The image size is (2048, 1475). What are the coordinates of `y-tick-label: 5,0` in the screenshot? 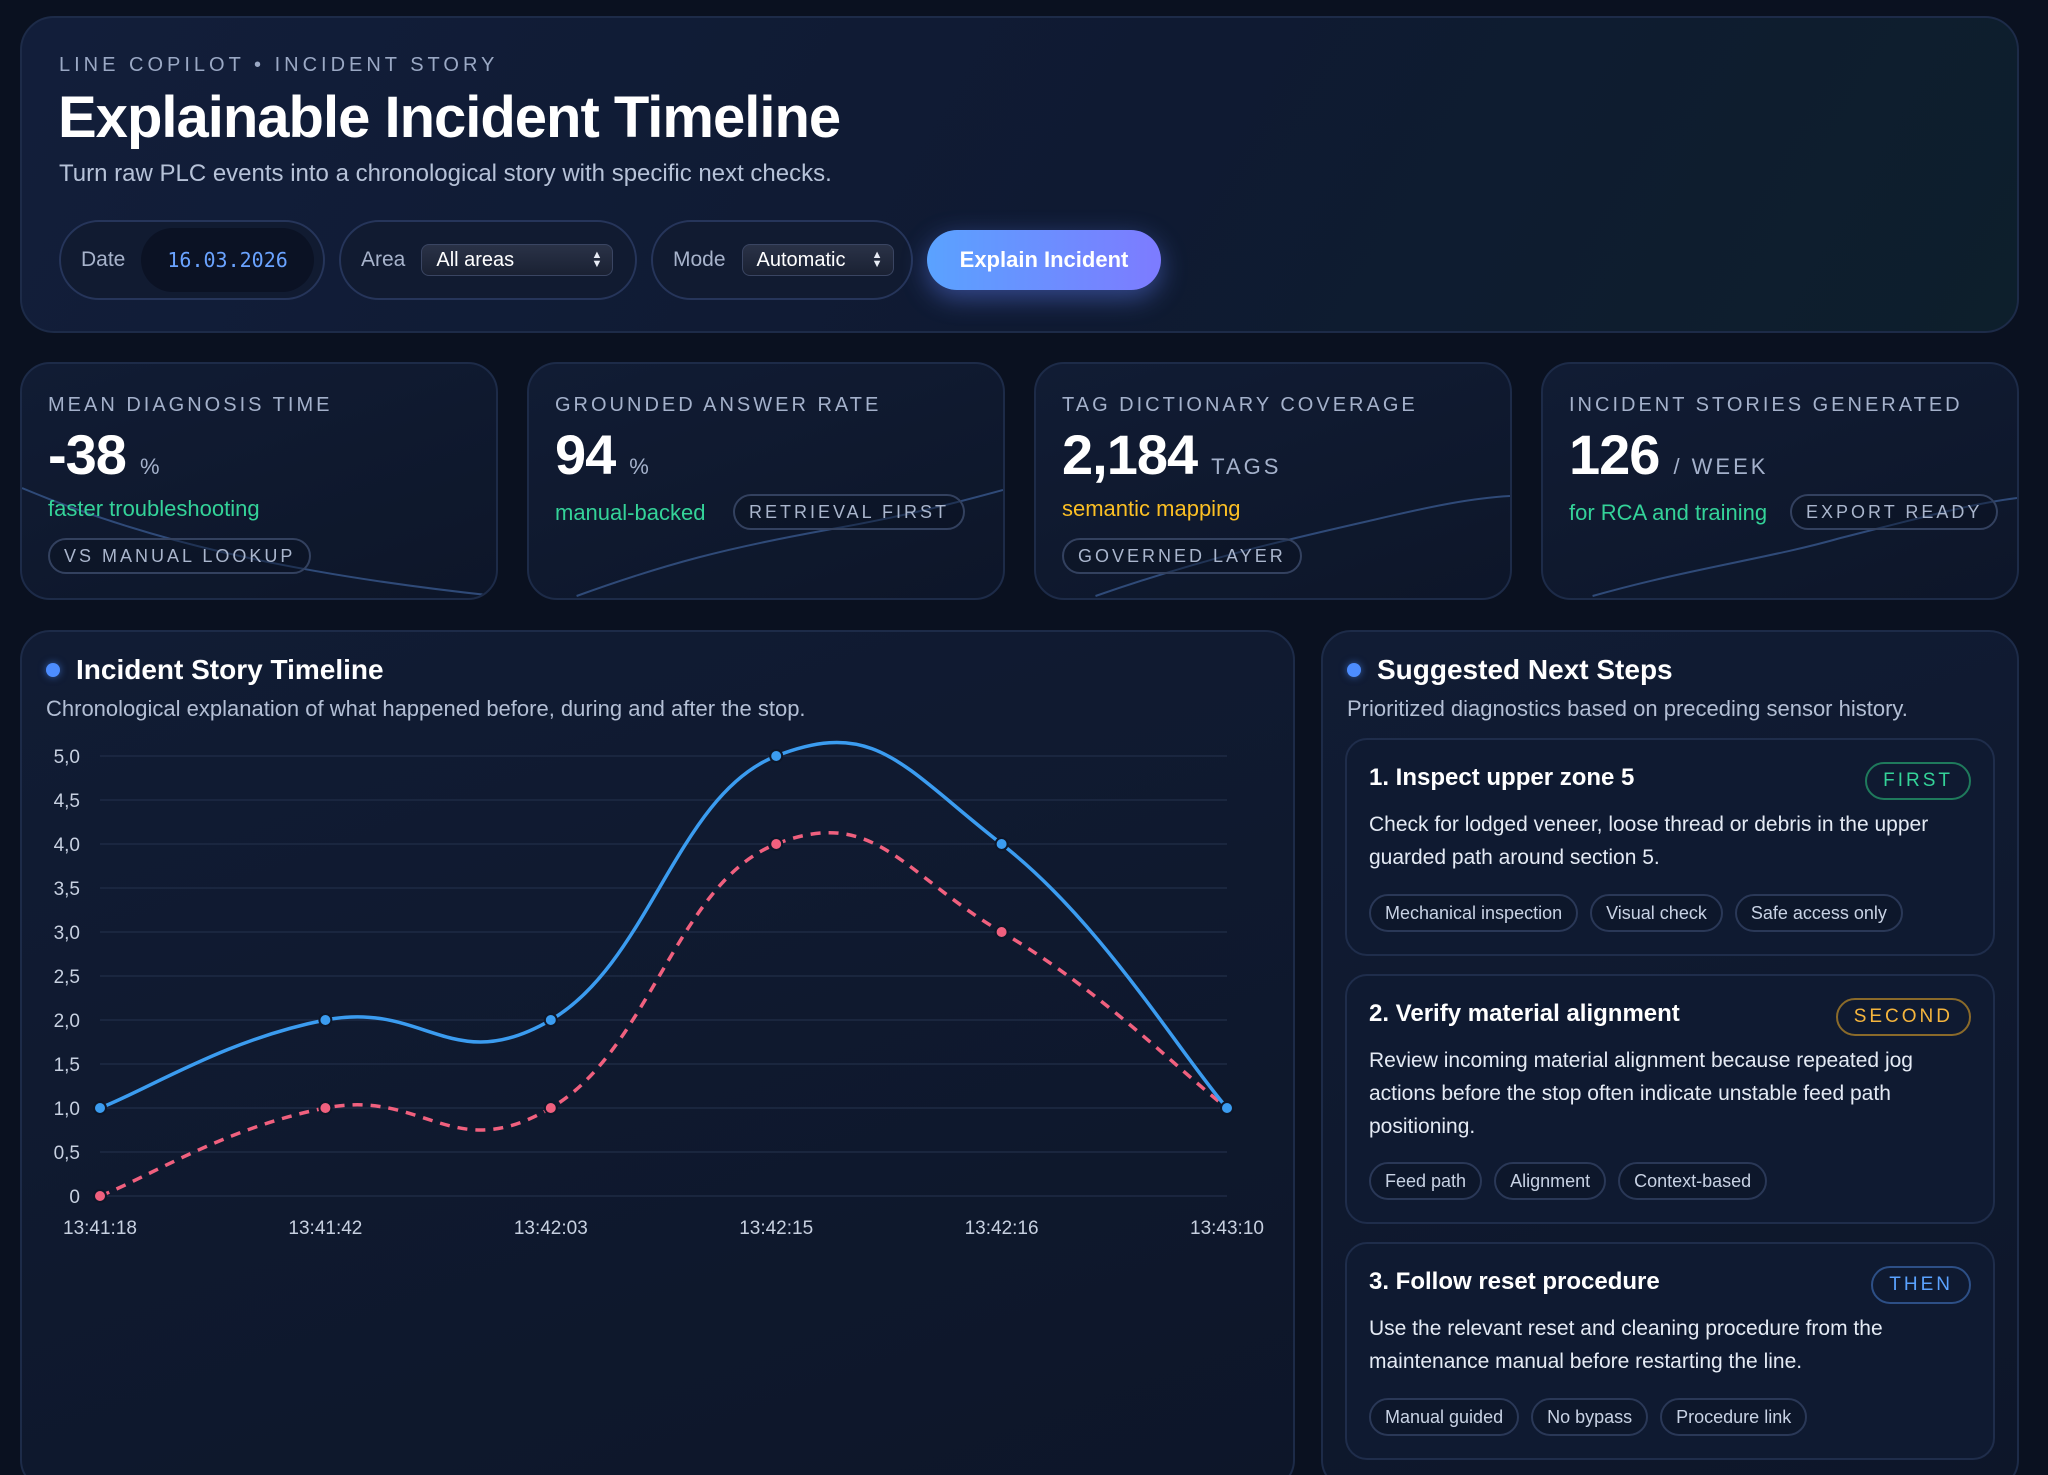 It's located at (67, 757).